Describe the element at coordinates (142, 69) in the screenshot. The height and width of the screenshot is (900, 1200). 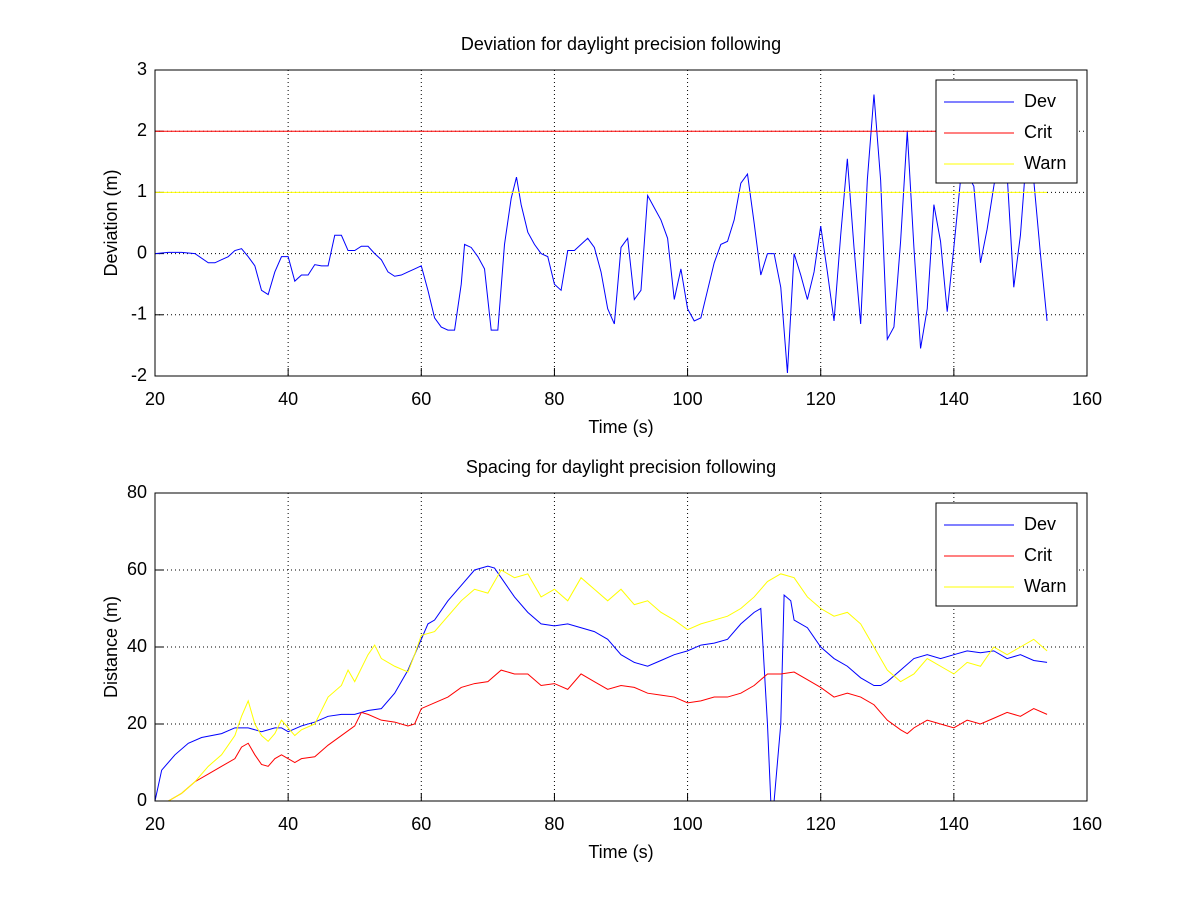
I see `y-tick-label: 3` at that location.